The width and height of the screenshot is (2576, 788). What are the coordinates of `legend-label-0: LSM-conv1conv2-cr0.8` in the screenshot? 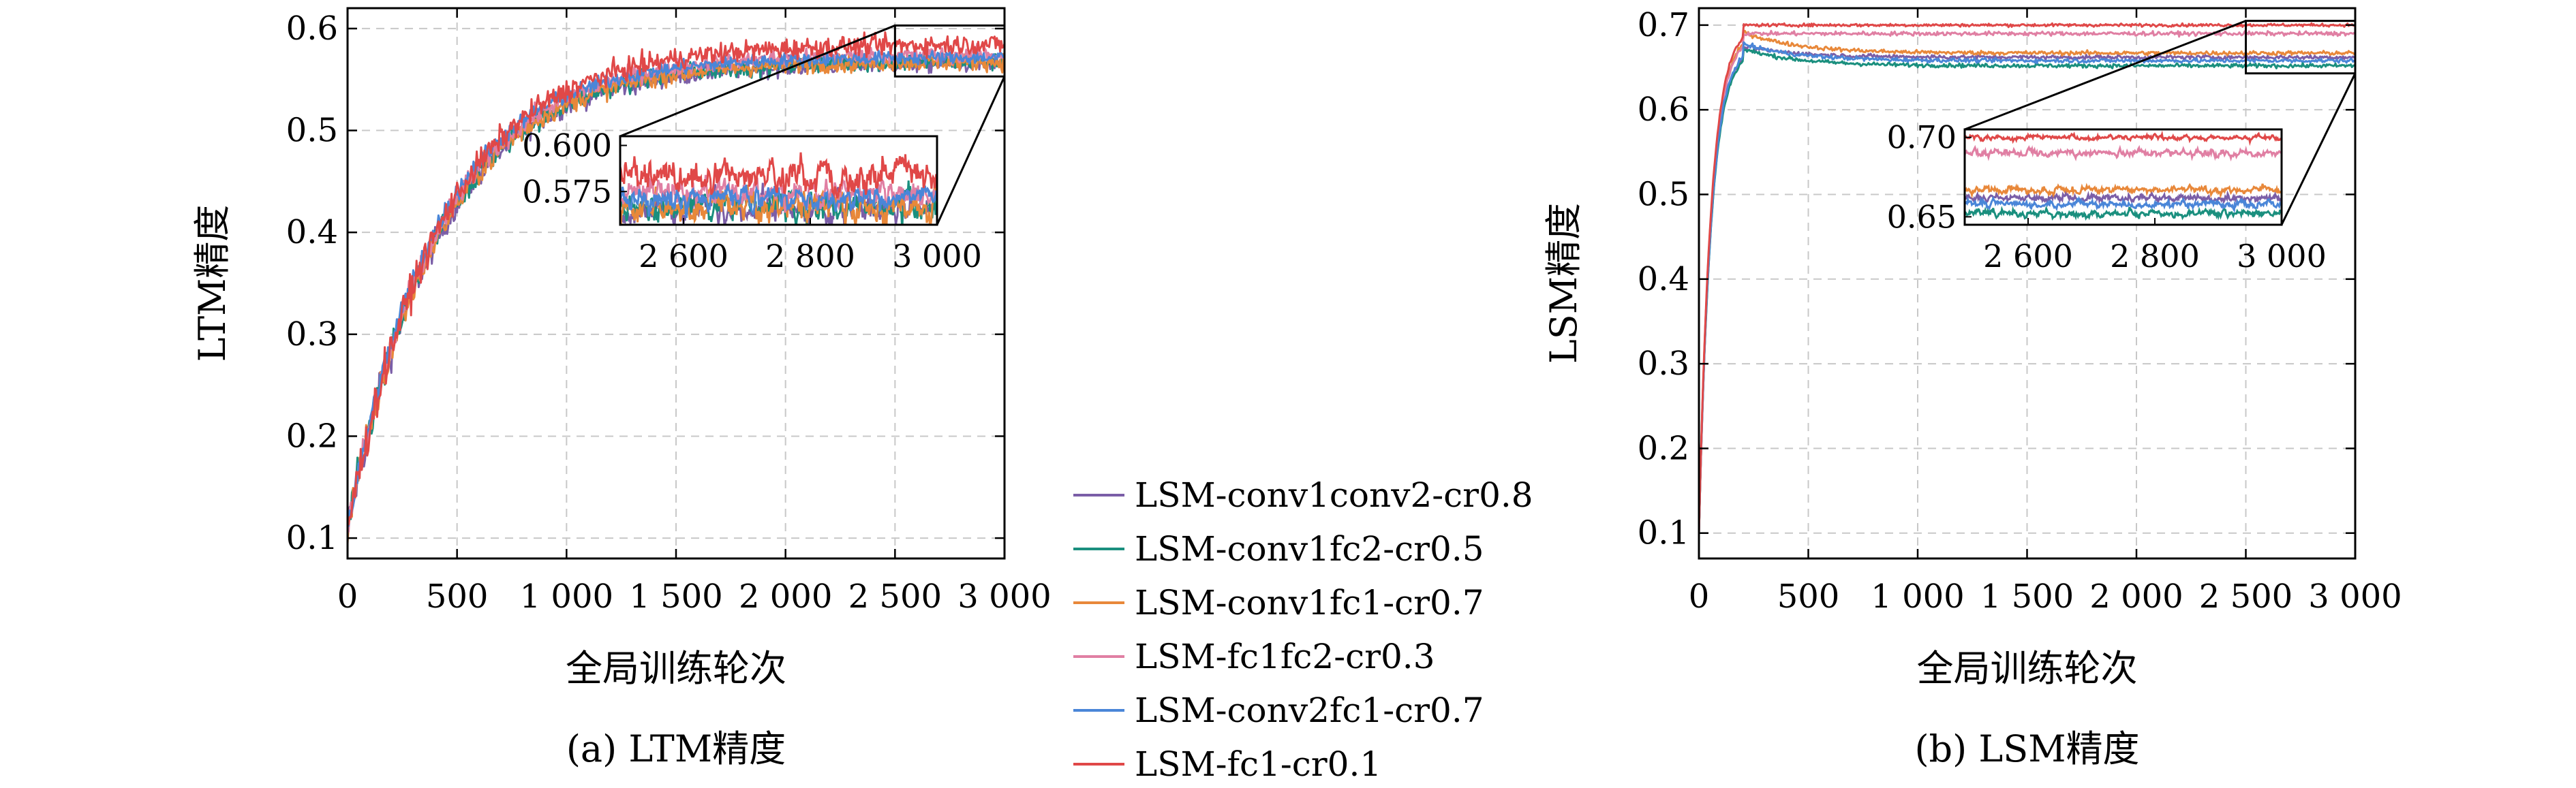 It's located at (1334, 495).